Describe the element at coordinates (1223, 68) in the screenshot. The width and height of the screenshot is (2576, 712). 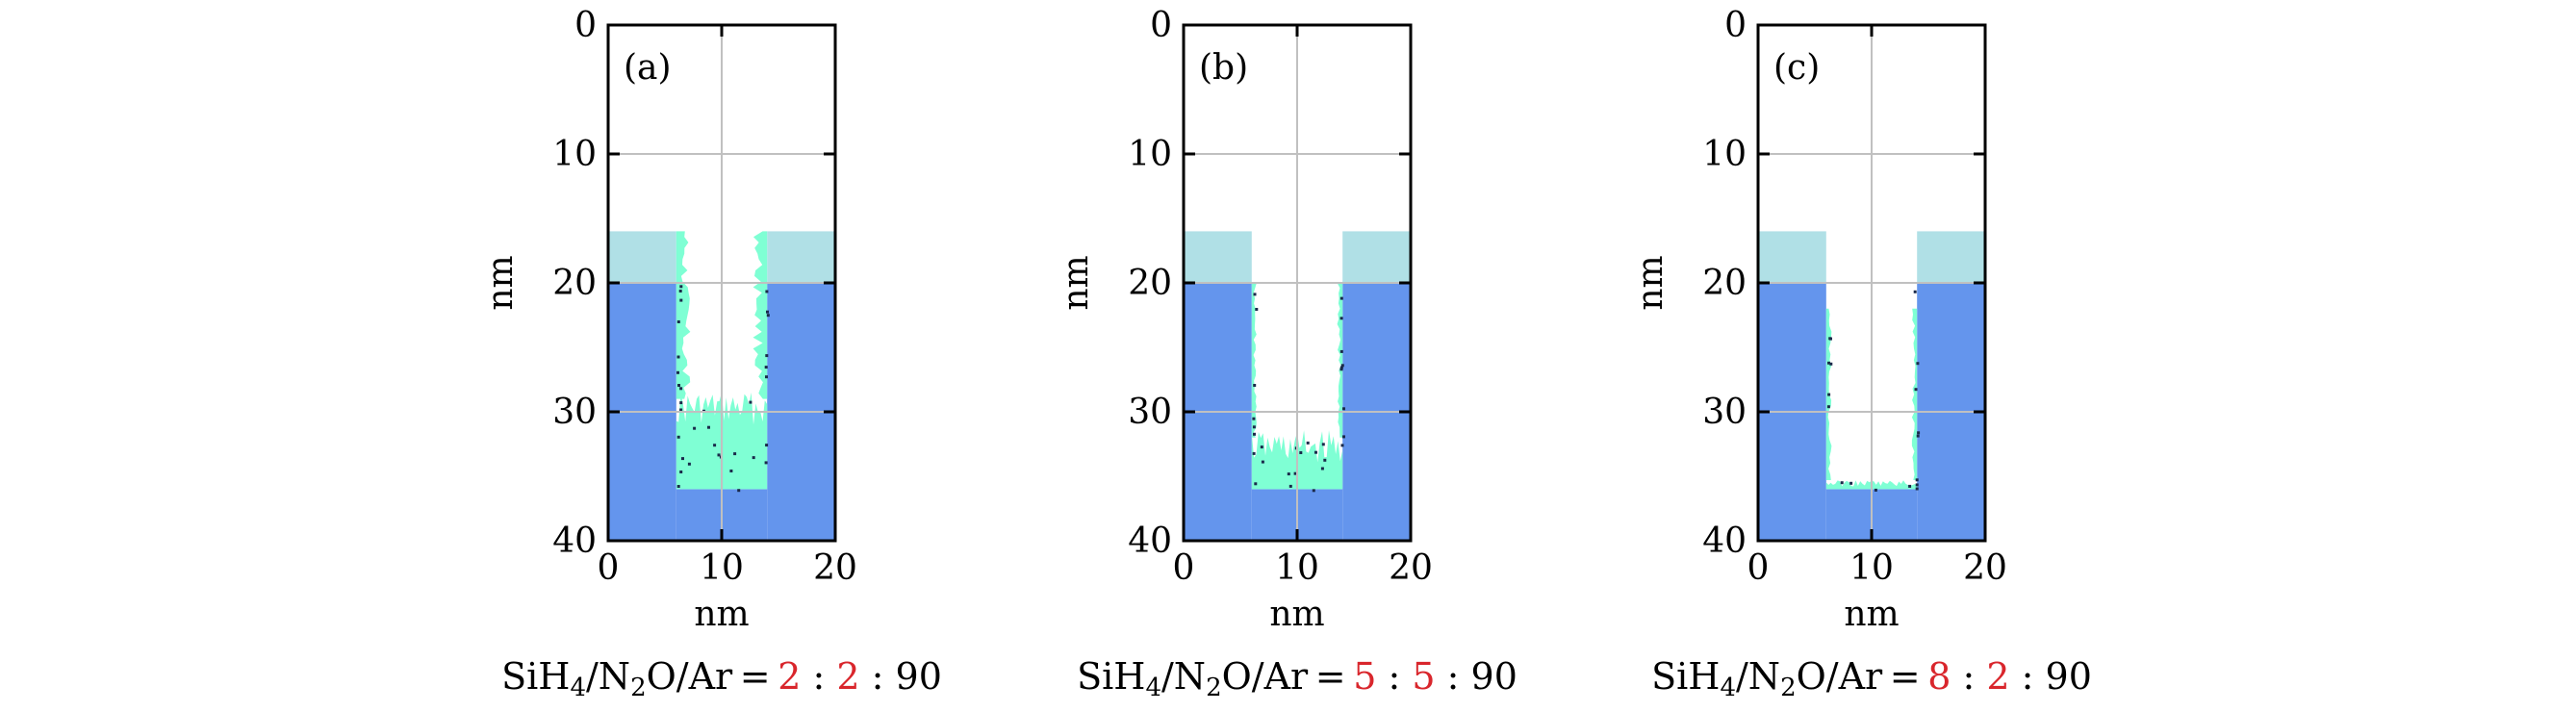
I see `panel-label: (b)` at that location.